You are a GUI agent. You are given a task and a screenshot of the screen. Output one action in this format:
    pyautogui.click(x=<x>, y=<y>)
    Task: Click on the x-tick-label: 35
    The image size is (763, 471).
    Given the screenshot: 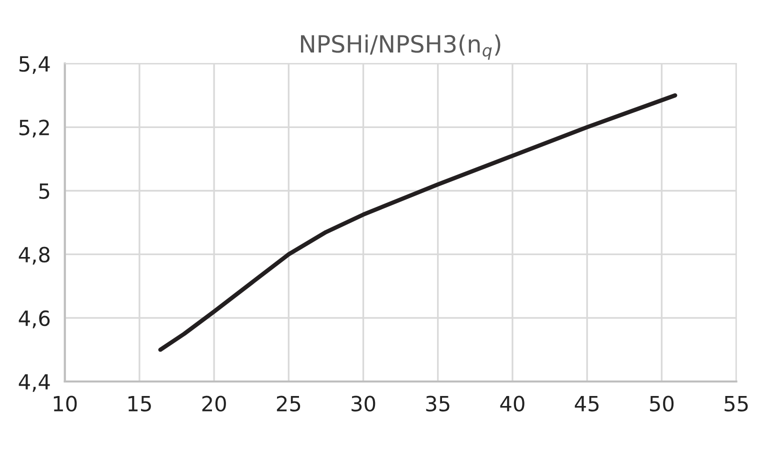 What is the action you would take?
    pyautogui.click(x=438, y=404)
    